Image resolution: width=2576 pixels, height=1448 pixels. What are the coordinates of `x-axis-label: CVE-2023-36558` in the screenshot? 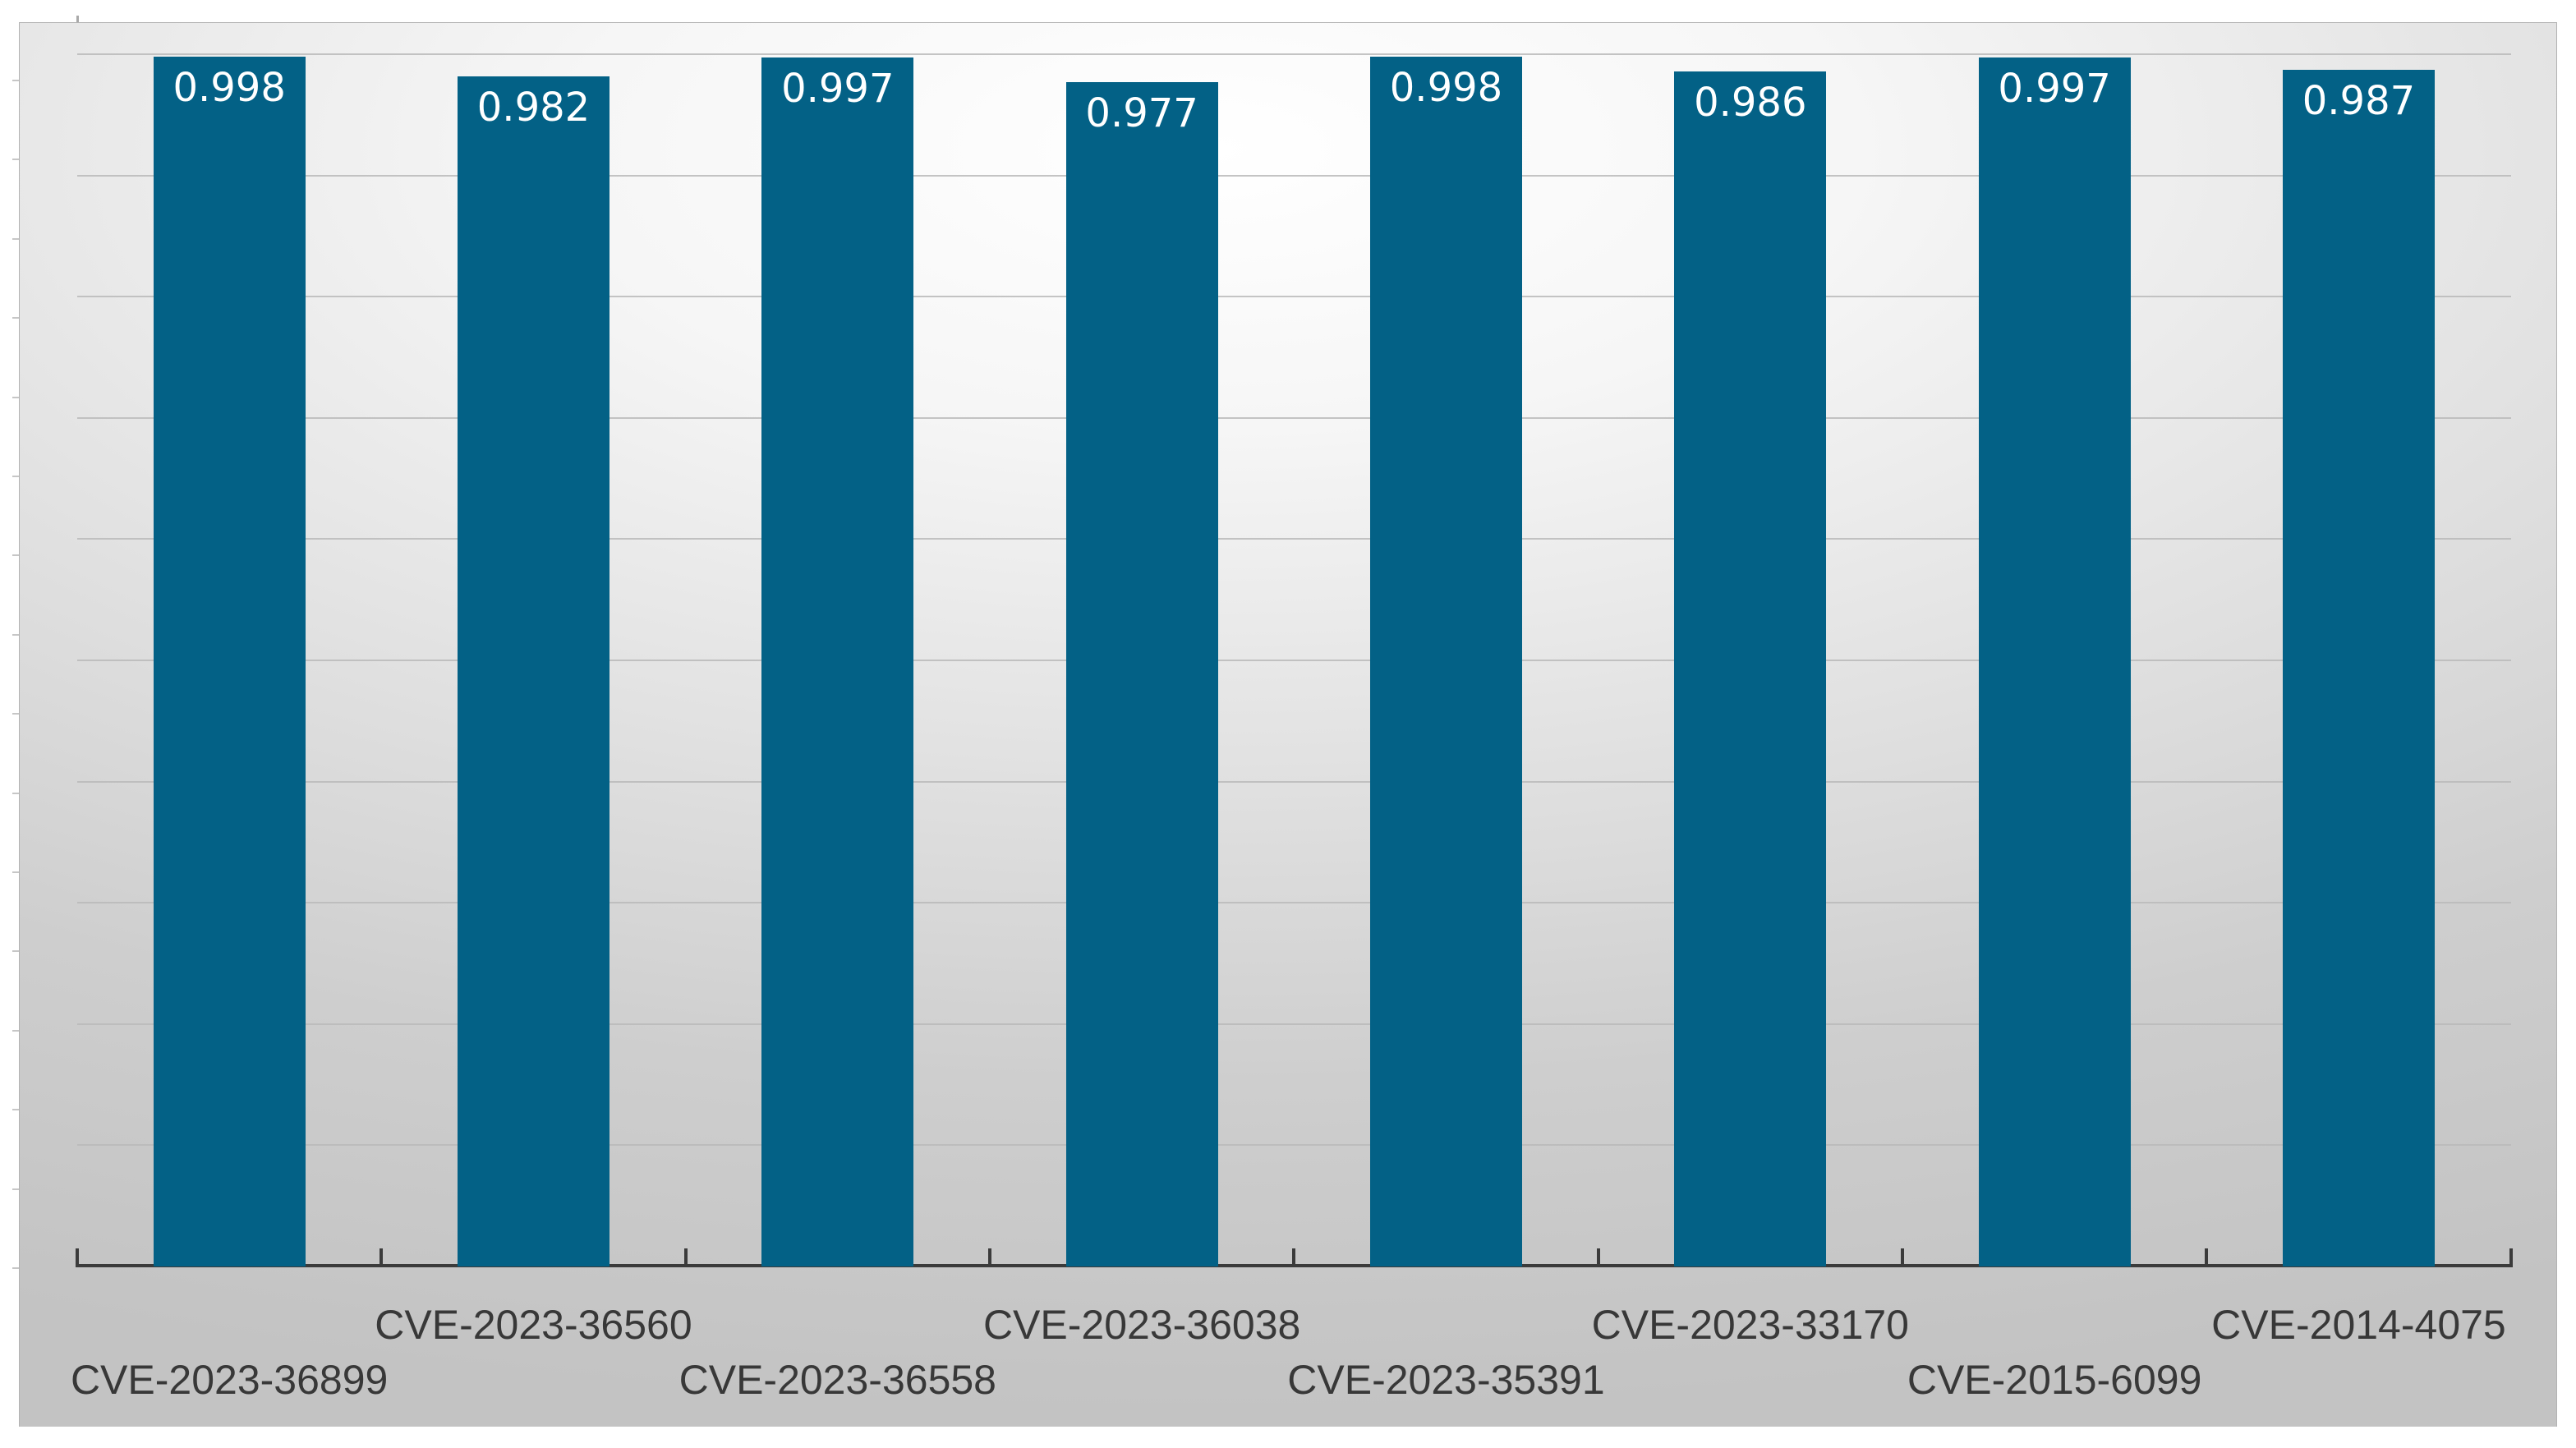 It's located at (837, 1380).